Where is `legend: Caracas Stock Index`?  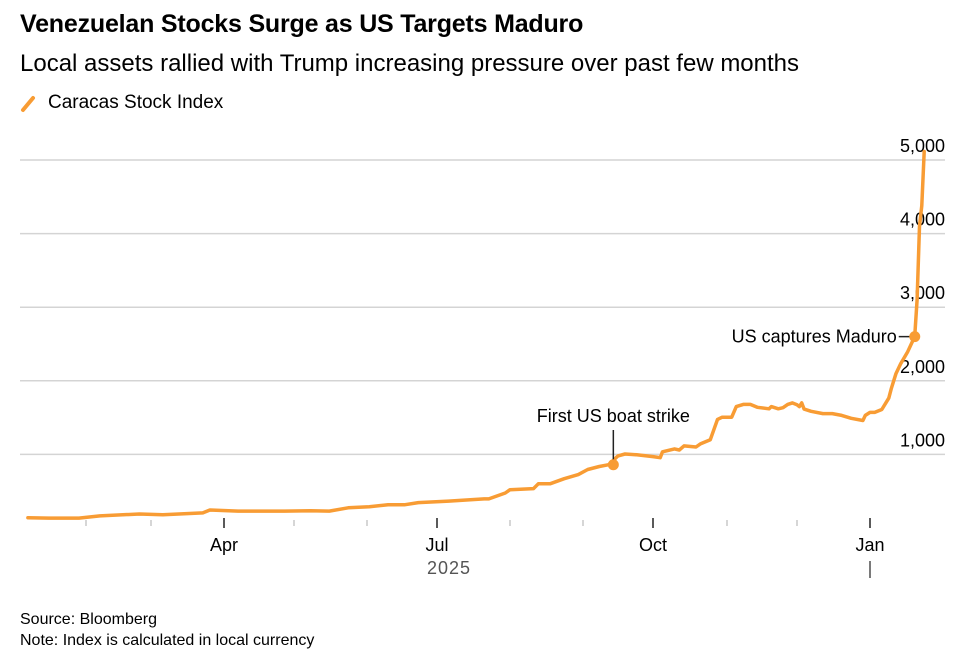 legend: Caracas Stock Index is located at coordinates (121, 103).